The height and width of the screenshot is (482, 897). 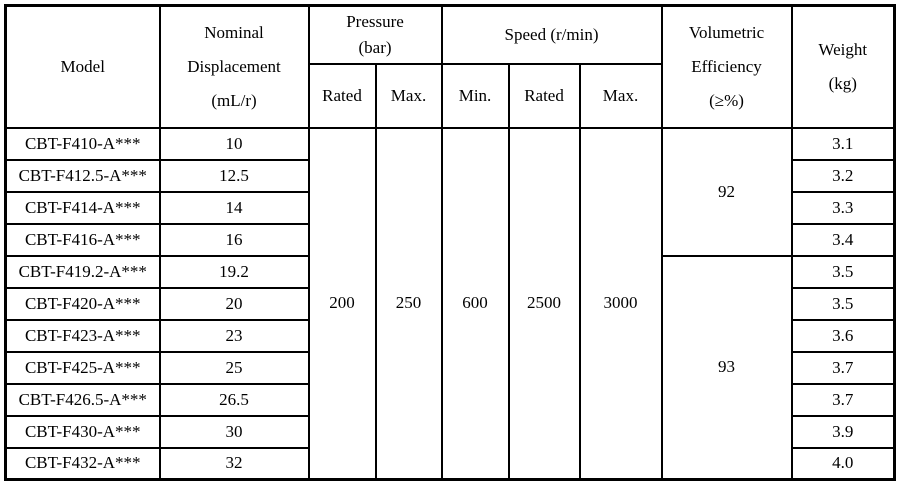 I want to click on header-volumetric-efficiency-line2: Efficiency, so click(x=726, y=66).